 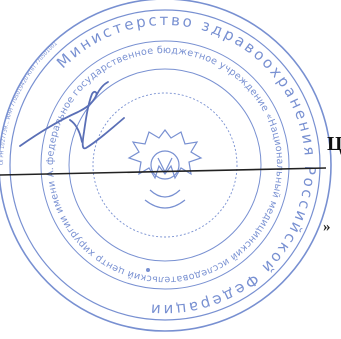 I want to click on document-text-fragment: Ц, so click(x=334, y=144).